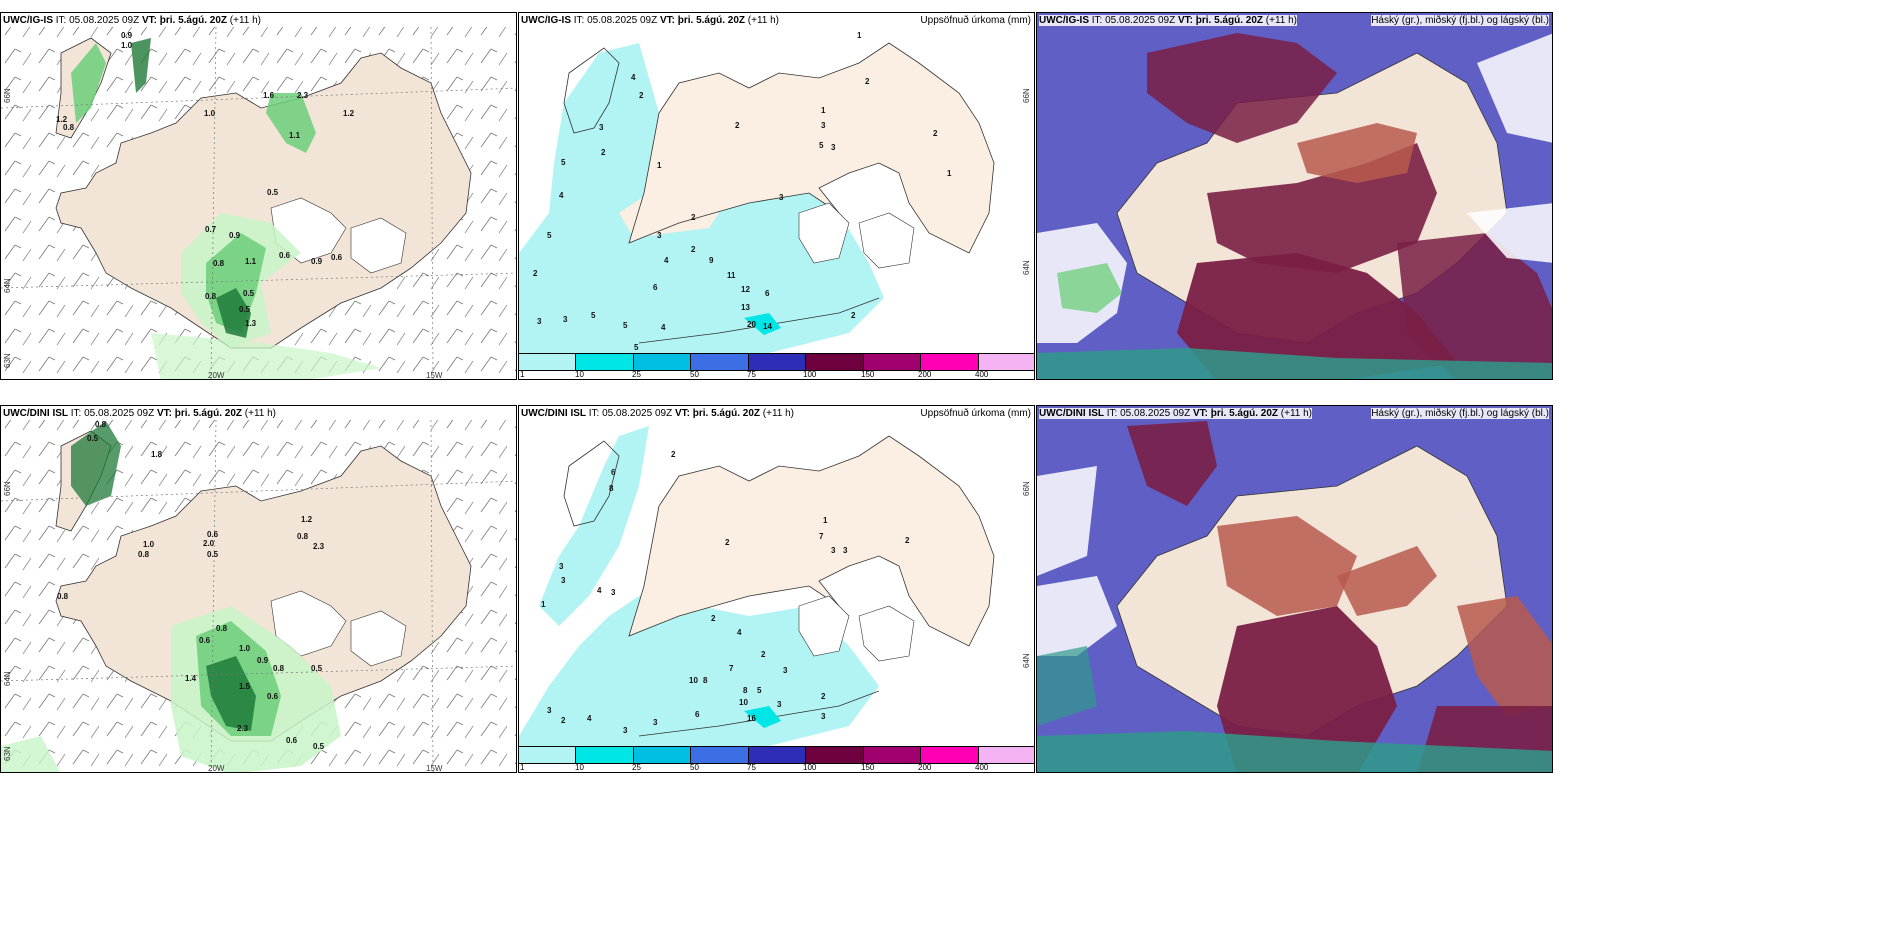 The height and width of the screenshot is (950, 1900). I want to click on precip-value: 1.0, so click(149, 544).